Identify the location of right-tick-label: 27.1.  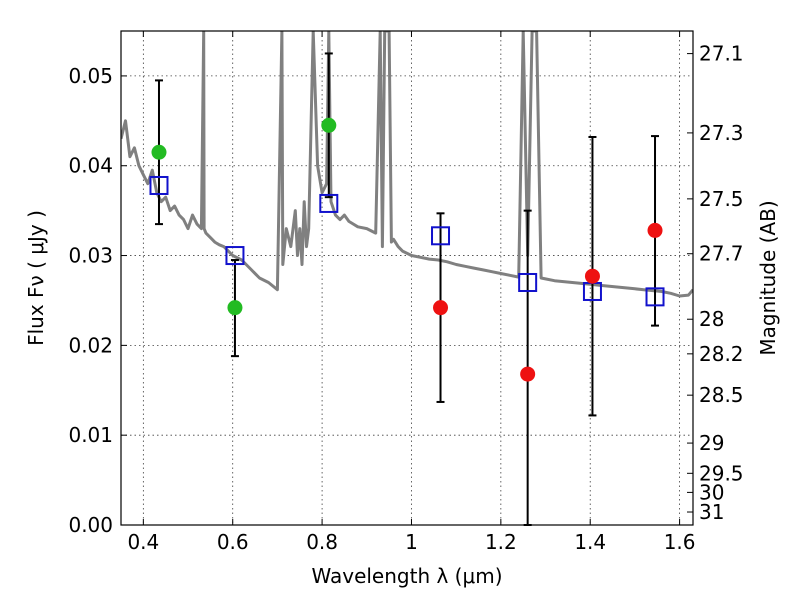
(721, 54).